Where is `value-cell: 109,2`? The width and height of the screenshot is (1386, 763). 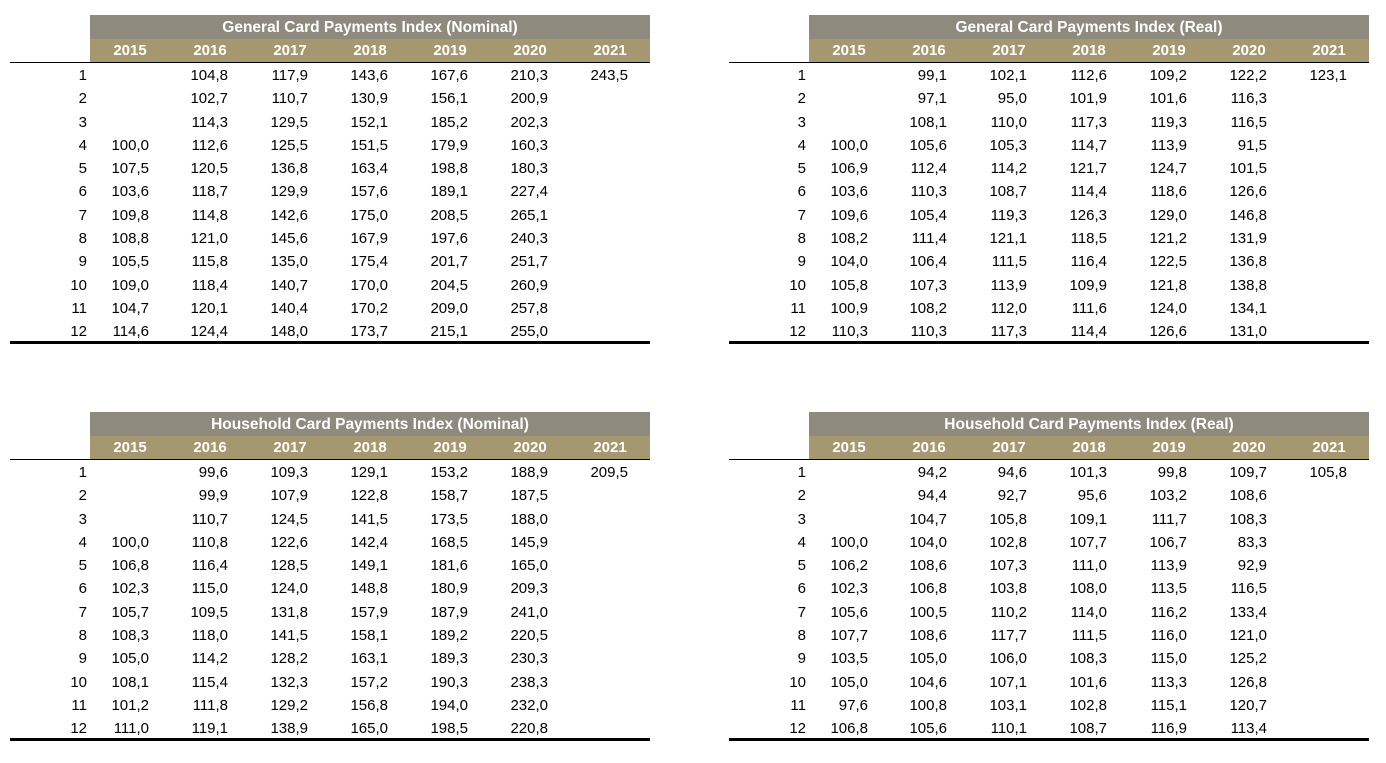 value-cell: 109,2 is located at coordinates (1168, 75).